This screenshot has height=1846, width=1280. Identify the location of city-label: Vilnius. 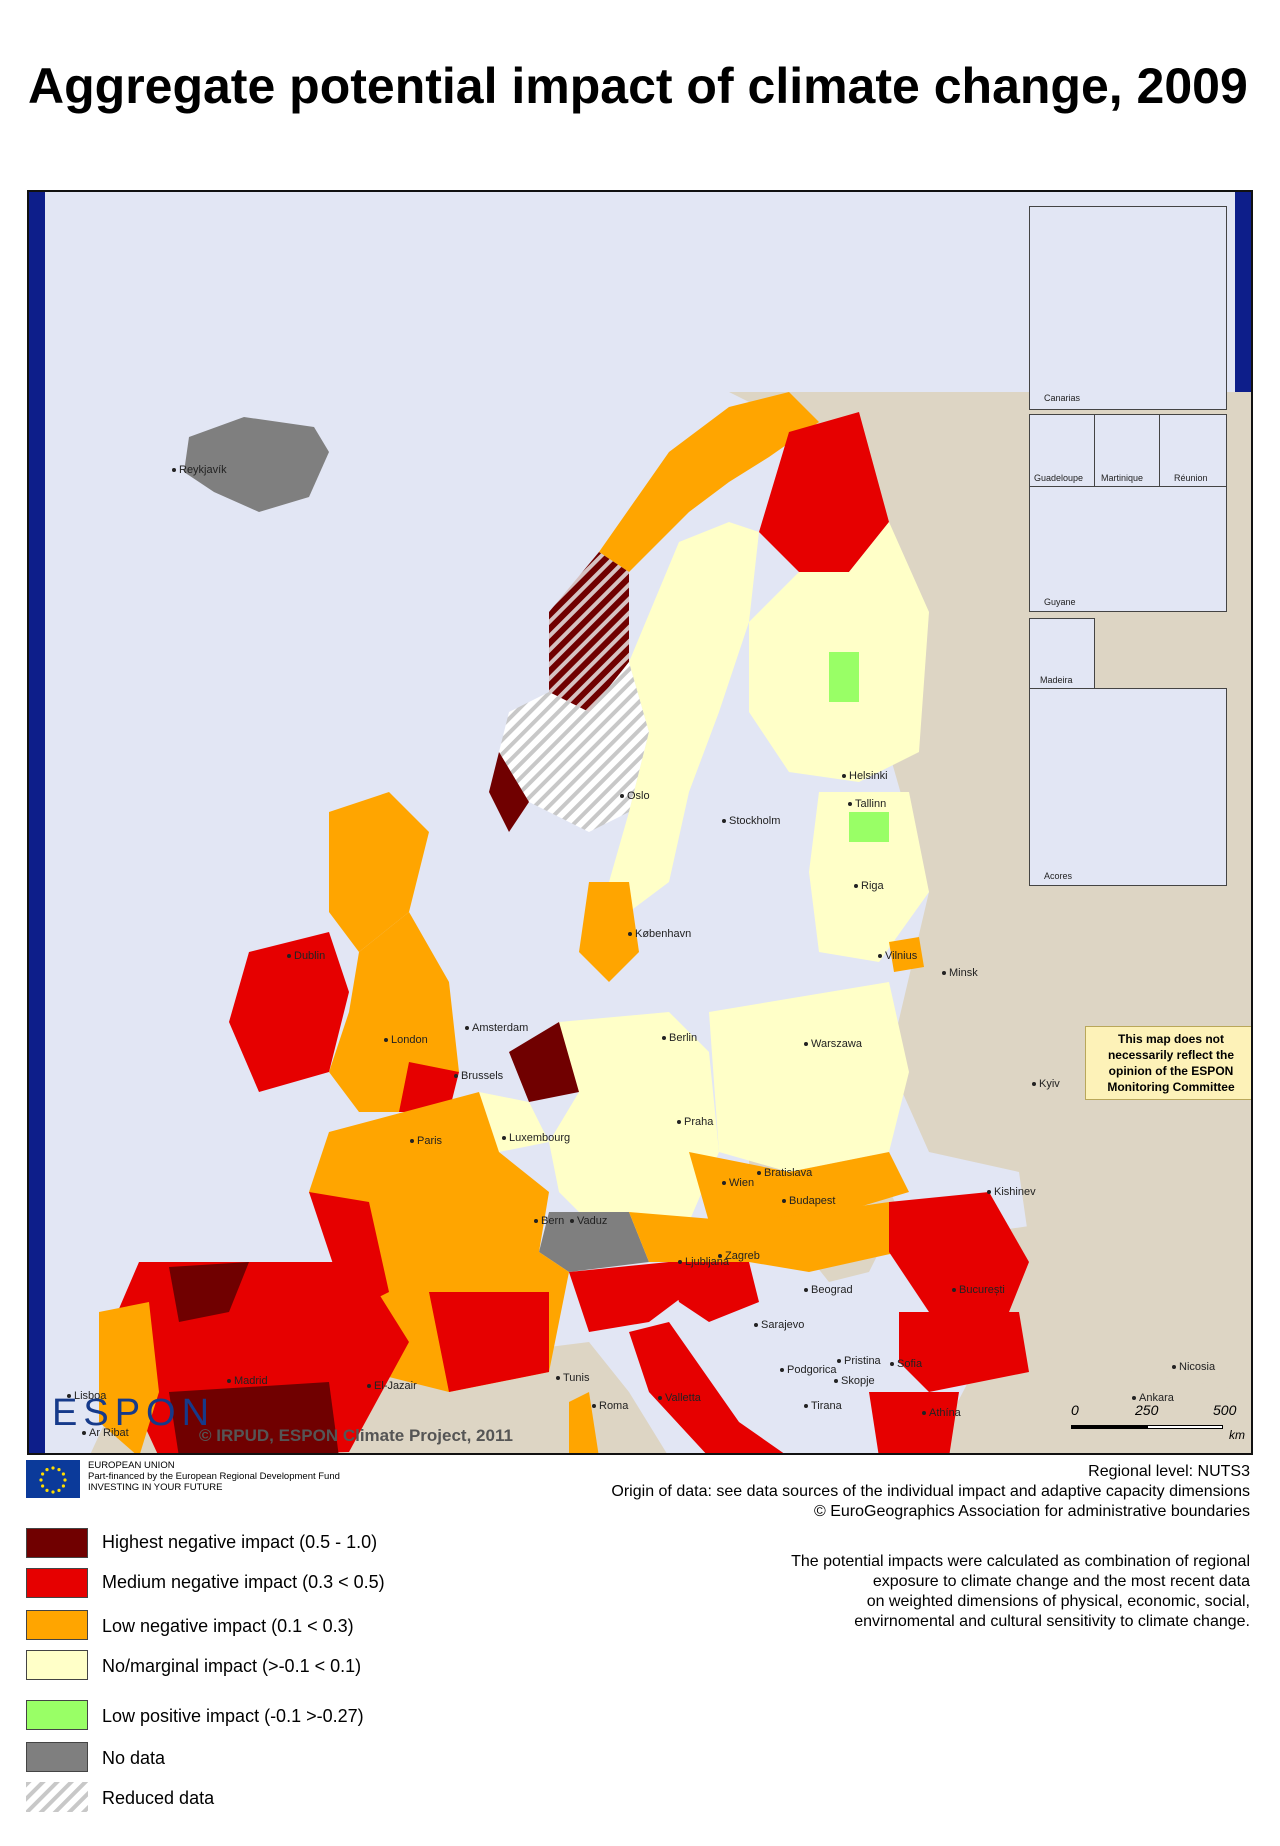
(897, 956).